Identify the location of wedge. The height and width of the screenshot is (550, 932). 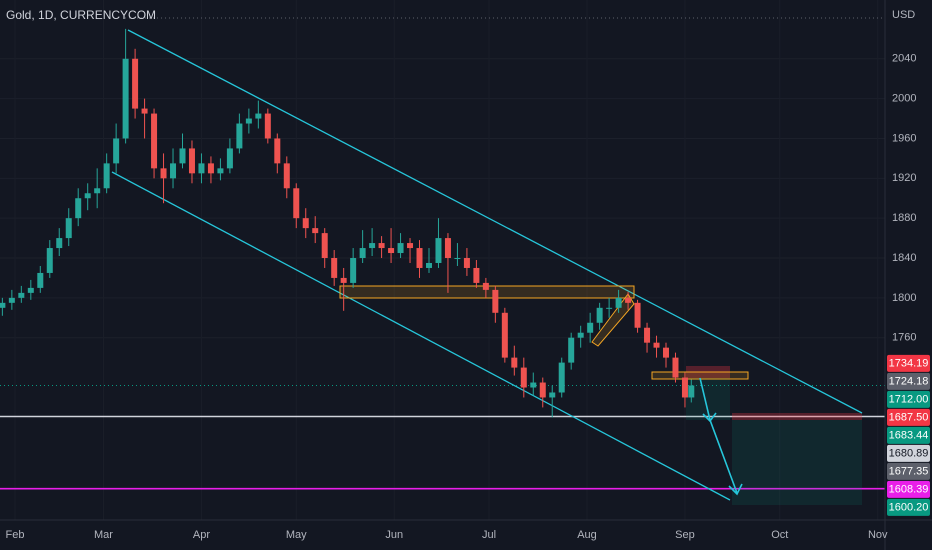
(613, 320).